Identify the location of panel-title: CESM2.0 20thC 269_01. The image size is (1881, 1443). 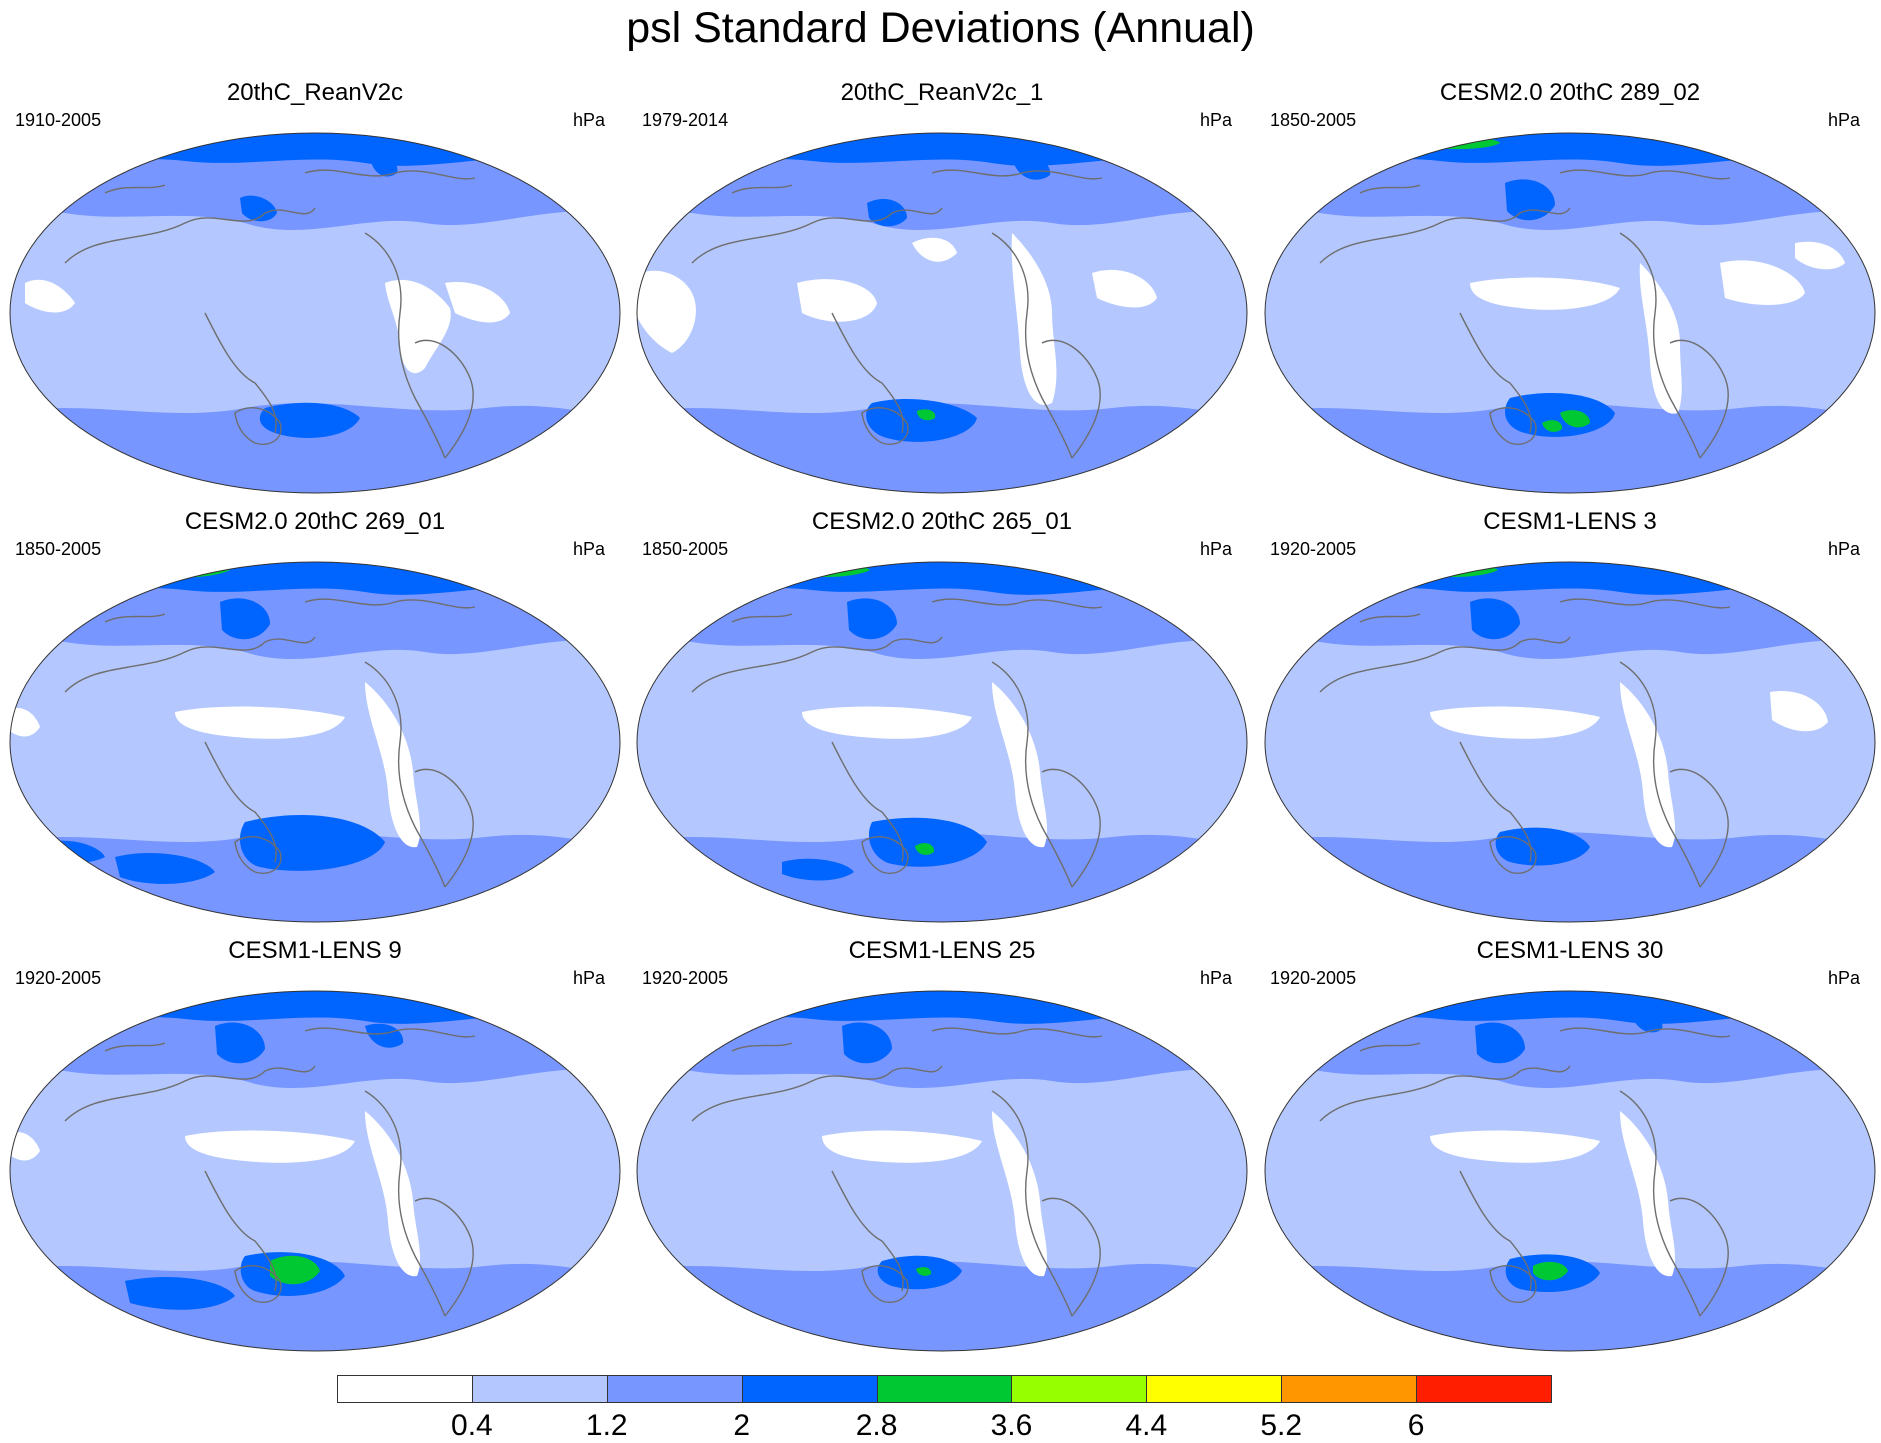
(315, 521).